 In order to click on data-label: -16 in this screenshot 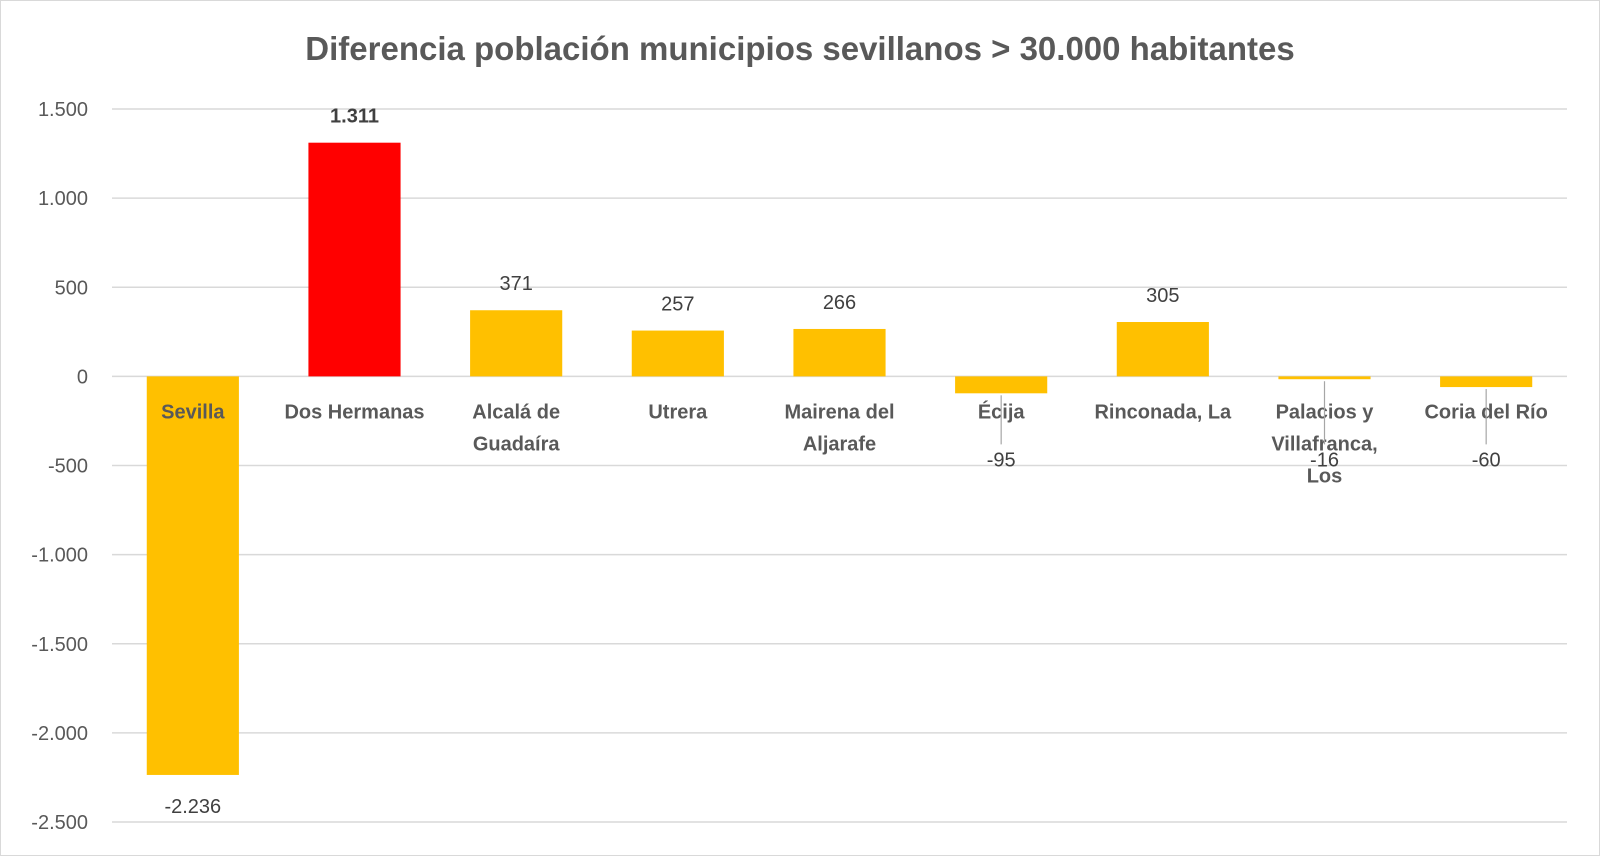, I will do `click(1324, 460)`.